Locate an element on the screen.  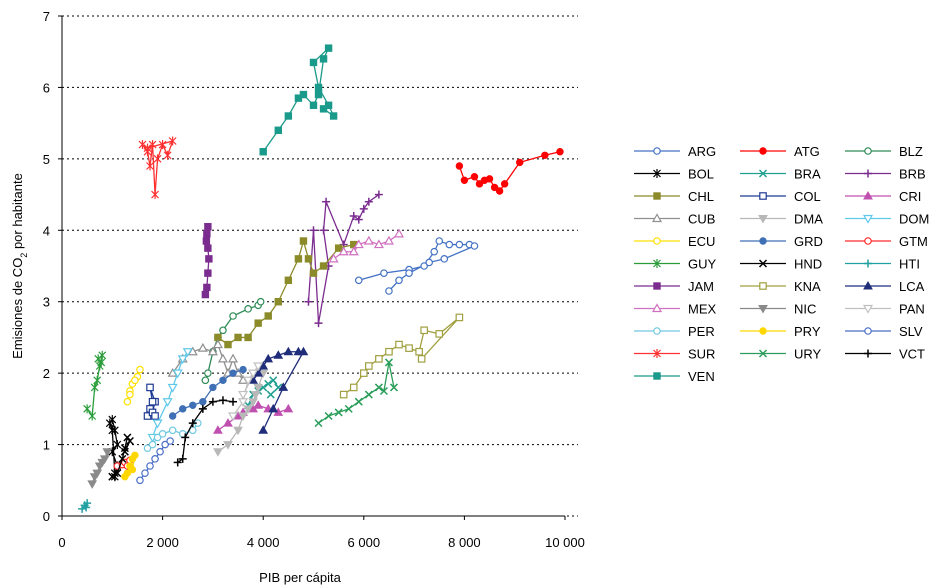
series-chl is located at coordinates (286, 293).